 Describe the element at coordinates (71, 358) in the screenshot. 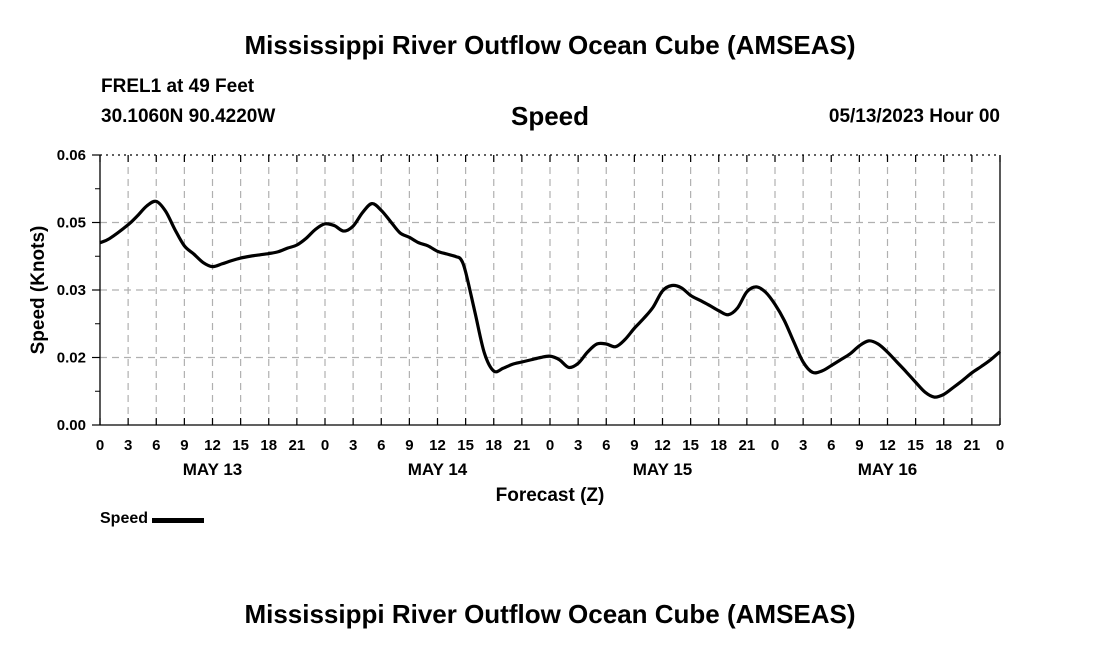

I see `y-tick-label: 0.02` at that location.